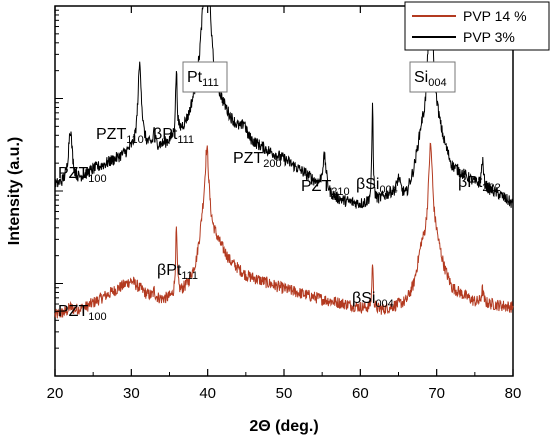 The image size is (550, 442). What do you see at coordinates (131, 393) in the screenshot?
I see `x-tick-label: 30` at bounding box center [131, 393].